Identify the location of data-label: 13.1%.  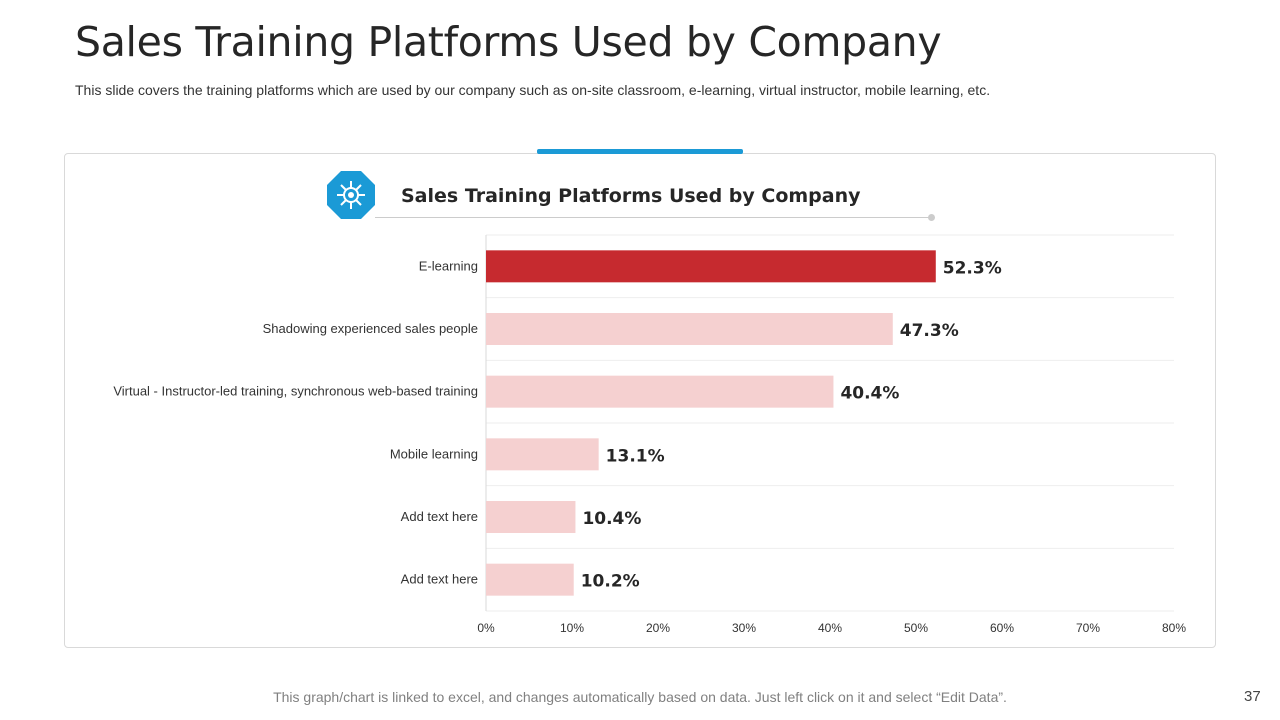
(635, 456).